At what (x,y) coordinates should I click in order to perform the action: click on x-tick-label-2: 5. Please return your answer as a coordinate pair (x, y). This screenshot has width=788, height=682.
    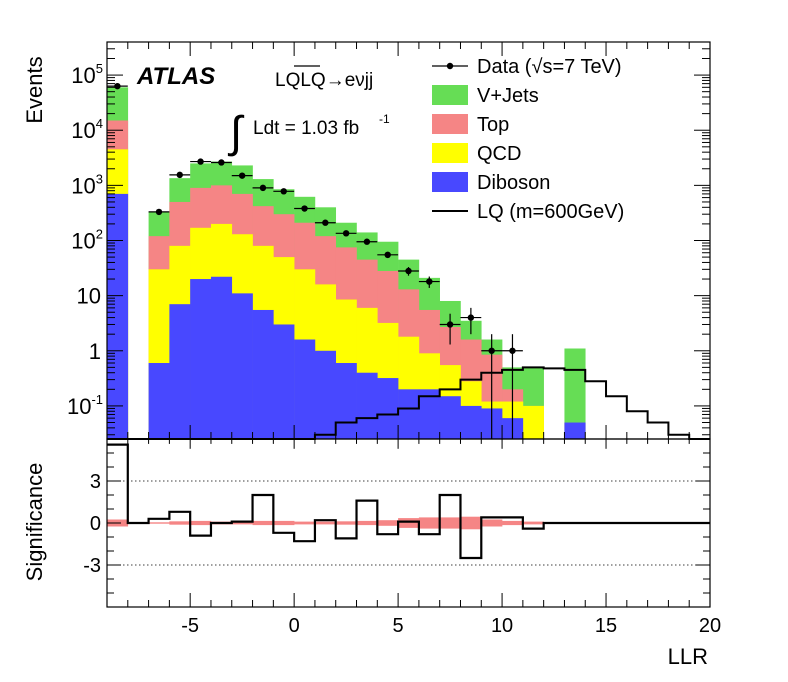
    Looking at the image, I should click on (398, 626).